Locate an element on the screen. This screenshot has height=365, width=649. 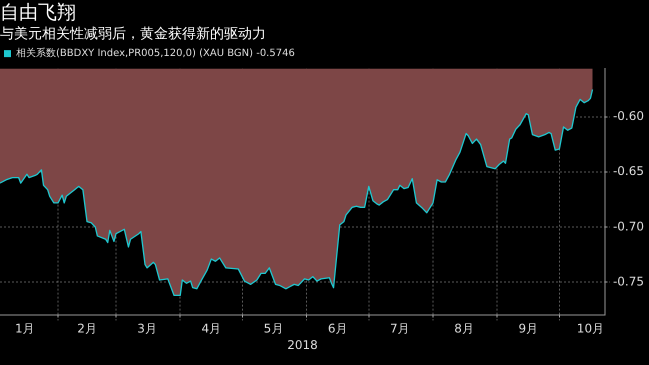
chart-title: 自由飞翔 is located at coordinates (38, 12).